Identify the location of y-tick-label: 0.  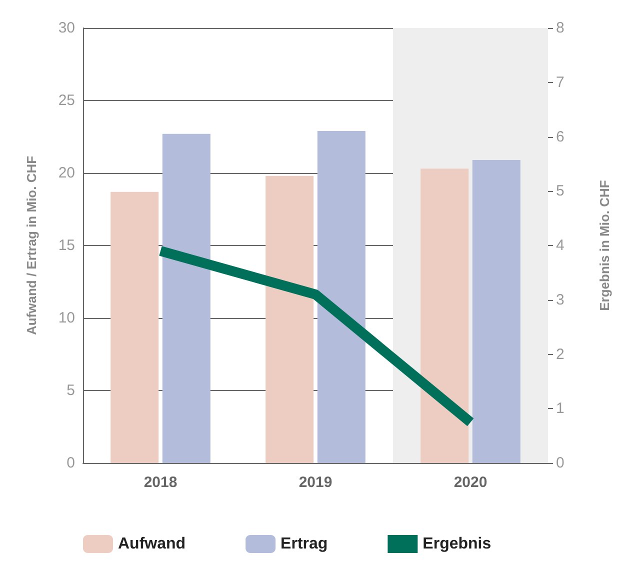
(70, 463).